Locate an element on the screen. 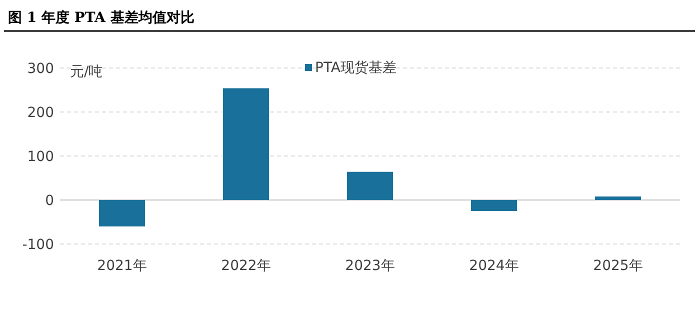 The width and height of the screenshot is (699, 333). x-tick-label: 2024年 is located at coordinates (494, 266).